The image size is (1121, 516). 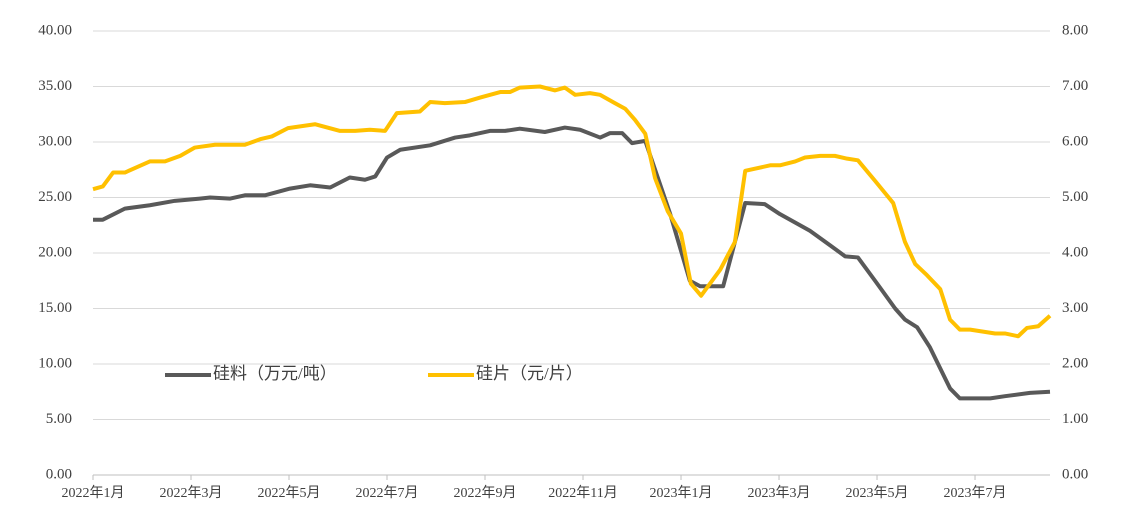 What do you see at coordinates (1075, 363) in the screenshot?
I see `y2-tick-label: 2.00` at bounding box center [1075, 363].